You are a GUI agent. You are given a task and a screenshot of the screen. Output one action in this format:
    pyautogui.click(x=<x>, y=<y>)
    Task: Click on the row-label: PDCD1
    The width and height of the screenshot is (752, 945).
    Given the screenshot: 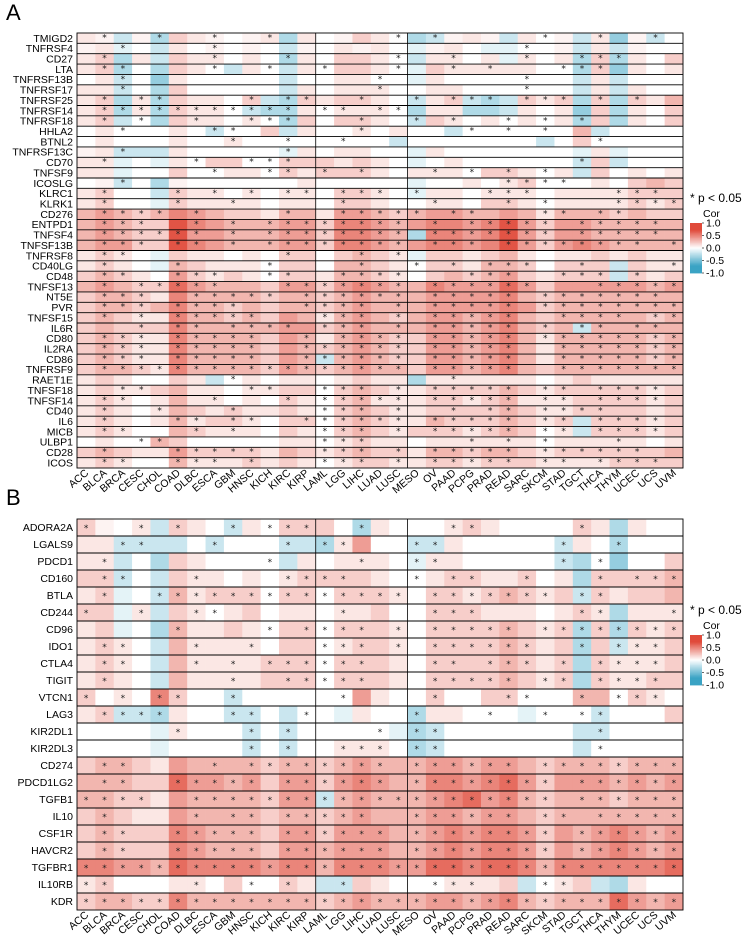 What is the action you would take?
    pyautogui.click(x=55, y=562)
    